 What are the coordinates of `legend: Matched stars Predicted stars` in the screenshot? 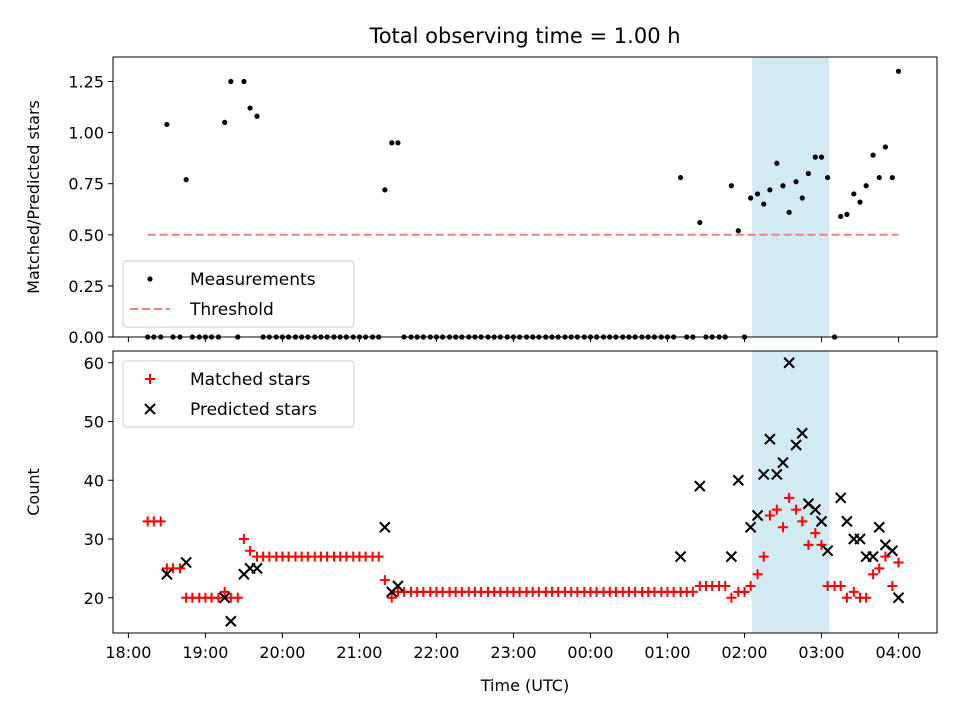 It's located at (238, 394).